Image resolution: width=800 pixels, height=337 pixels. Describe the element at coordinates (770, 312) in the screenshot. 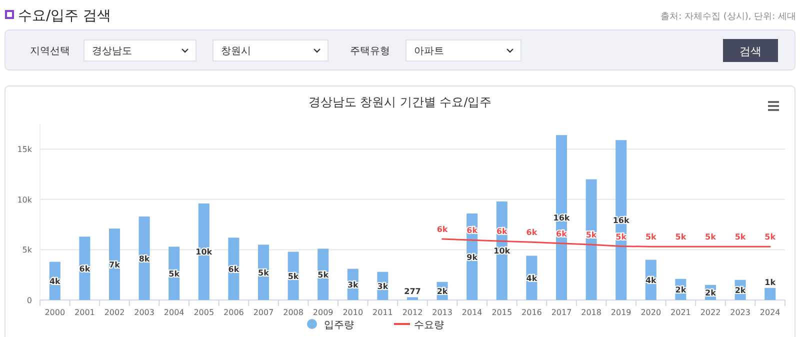

I see `x-tick-label: 2024` at that location.